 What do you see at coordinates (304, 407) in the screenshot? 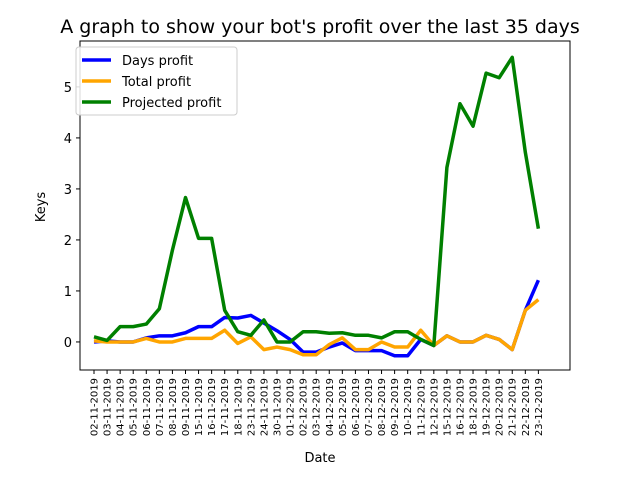
I see `x-tick-label: 02-12-2019` at bounding box center [304, 407].